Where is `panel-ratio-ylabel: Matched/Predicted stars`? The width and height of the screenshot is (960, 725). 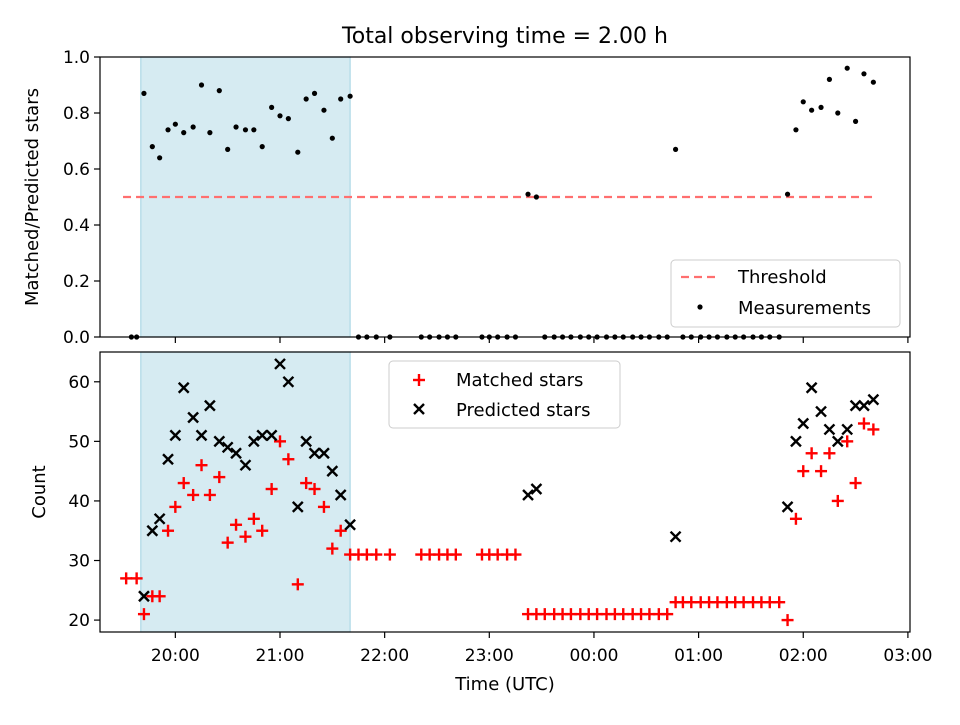 panel-ratio-ylabel: Matched/Predicted stars is located at coordinates (32, 197).